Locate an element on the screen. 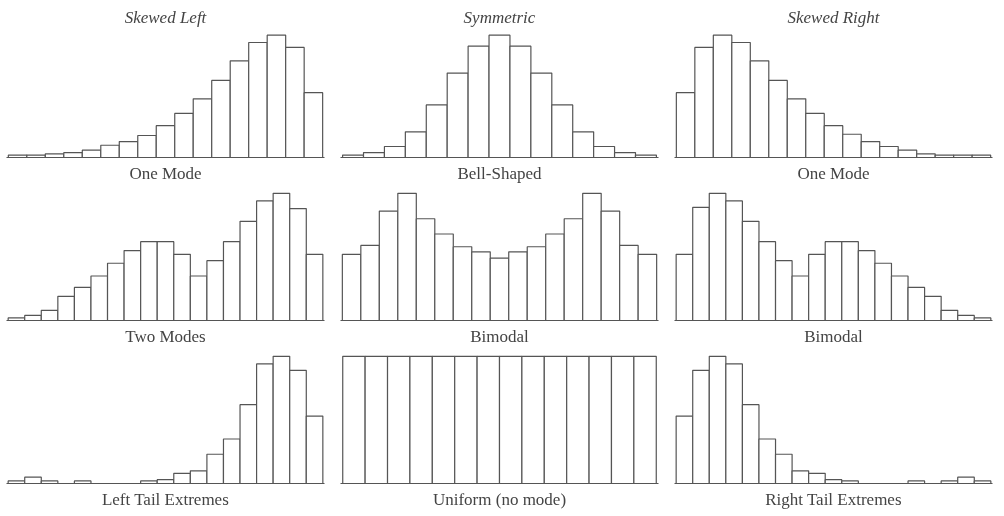 This screenshot has width=1004, height=516. x-axis-title: Two Modes is located at coordinates (165, 336).